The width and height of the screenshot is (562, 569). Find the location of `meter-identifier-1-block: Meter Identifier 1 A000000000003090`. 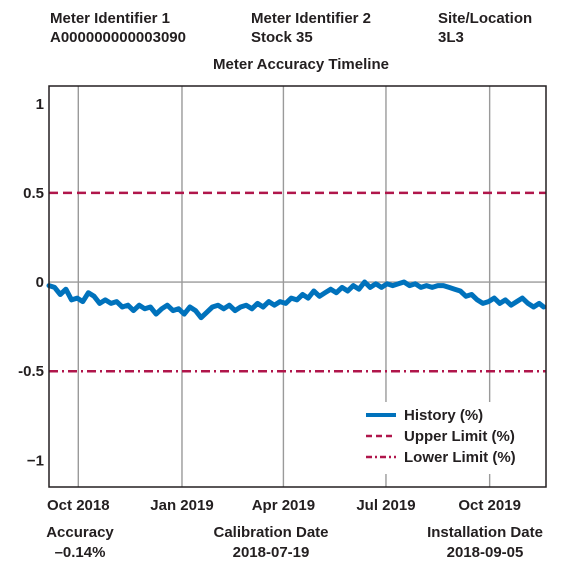

meter-identifier-1-block: Meter Identifier 1 A000000000003090 is located at coordinates (118, 28).